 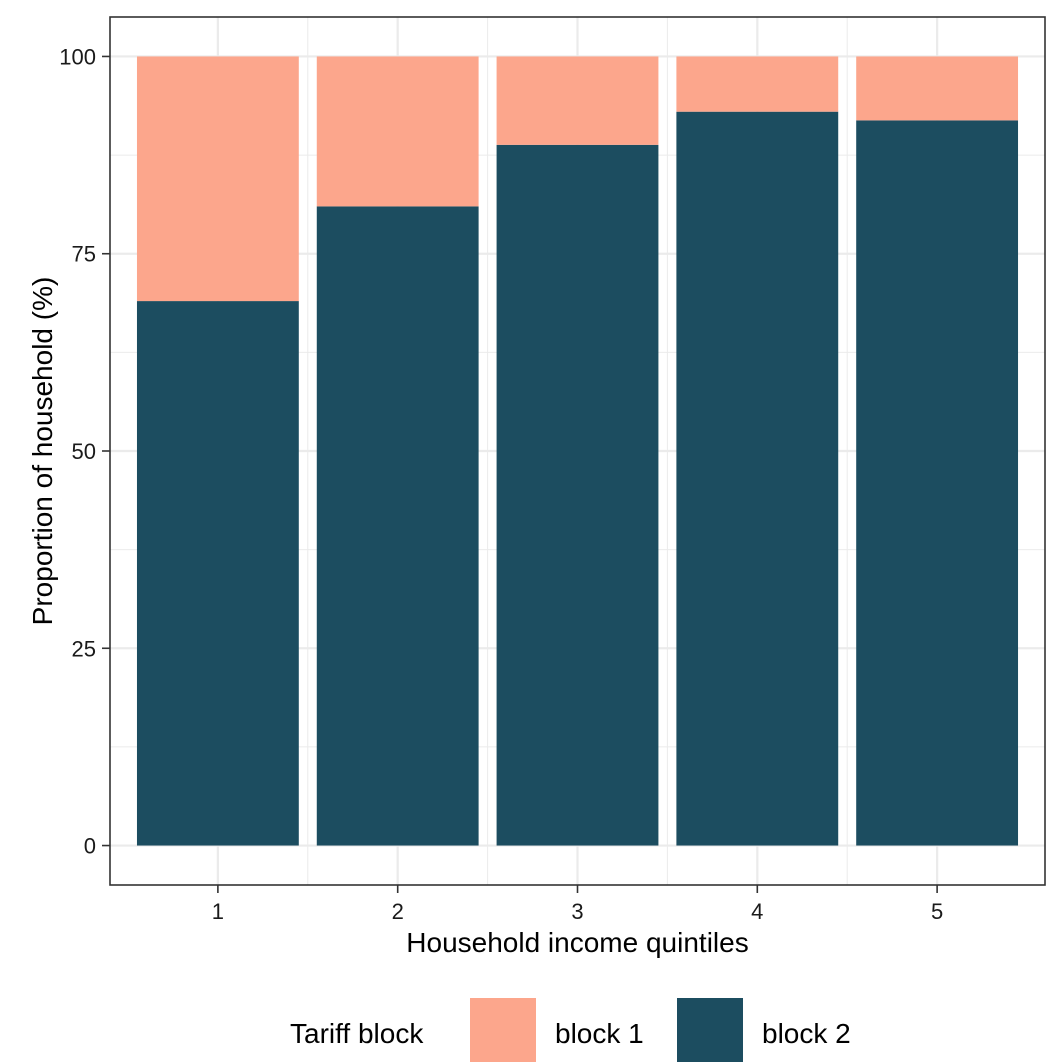 I want to click on y-tick-label: 50, so click(x=84, y=451).